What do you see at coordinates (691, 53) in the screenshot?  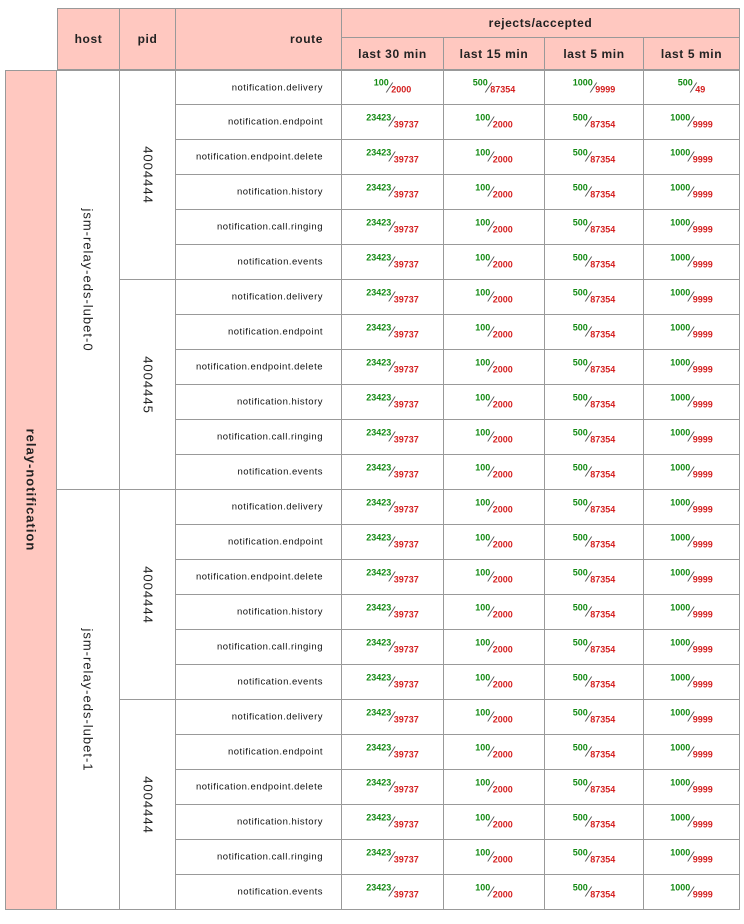 I see `header-window-label: last 5 min` at bounding box center [691, 53].